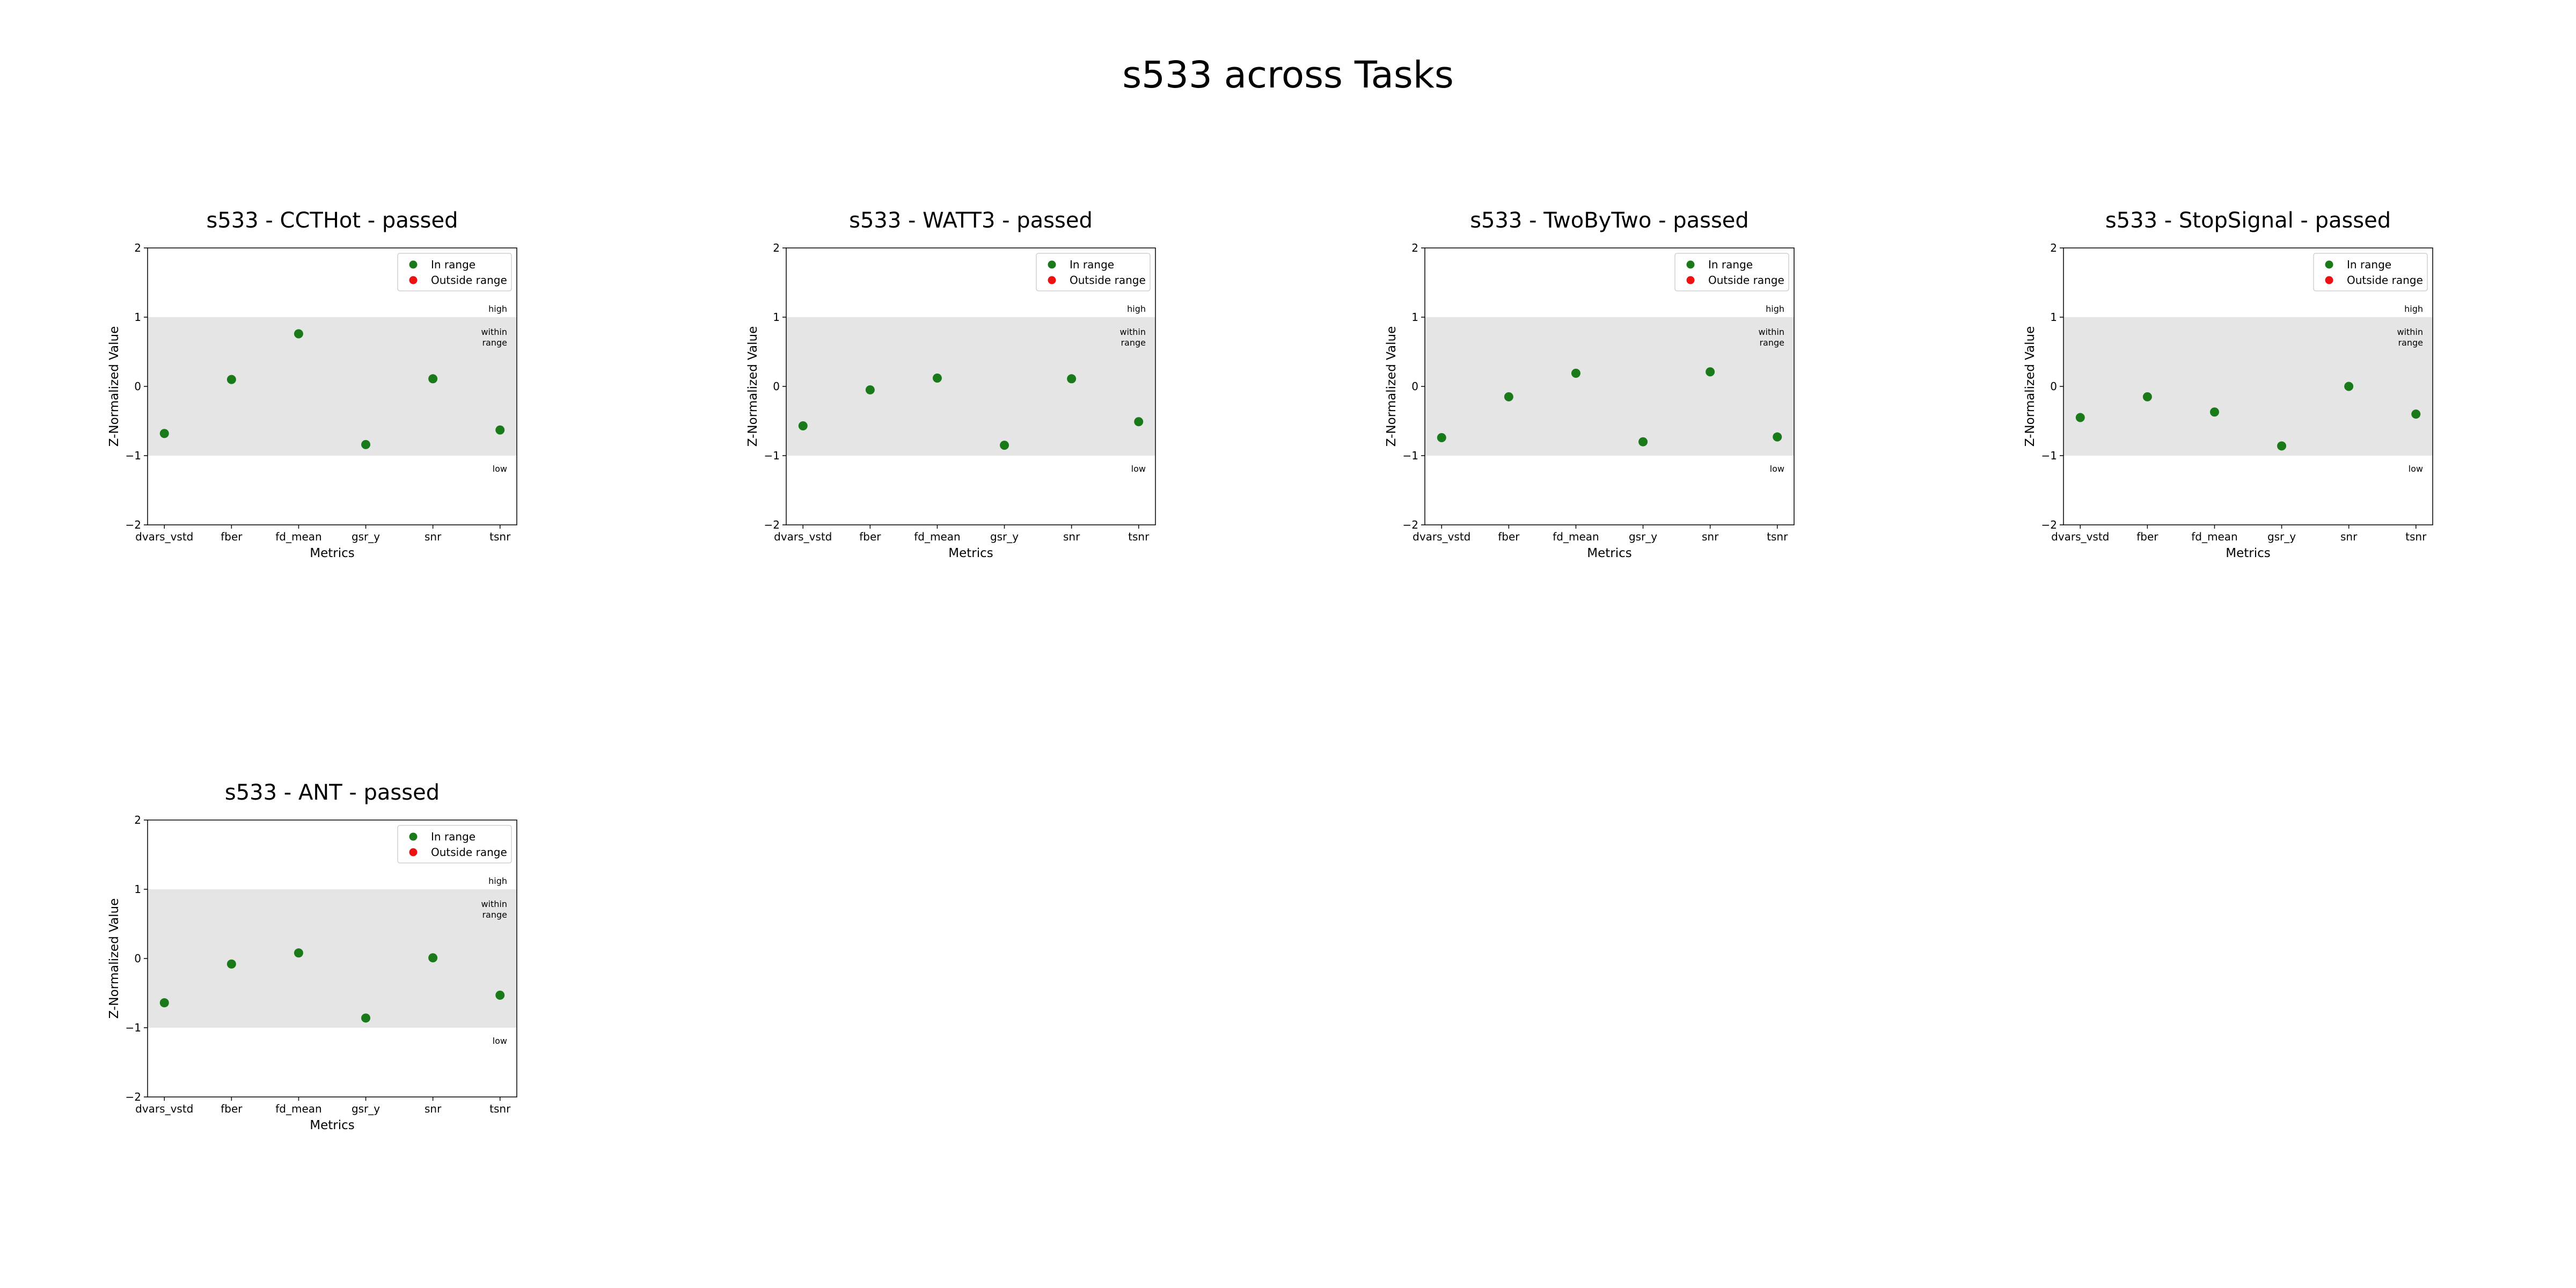 This screenshot has width=2576, height=1288. Describe the element at coordinates (413, 836) in the screenshot. I see `legend-marker-in-range` at that location.